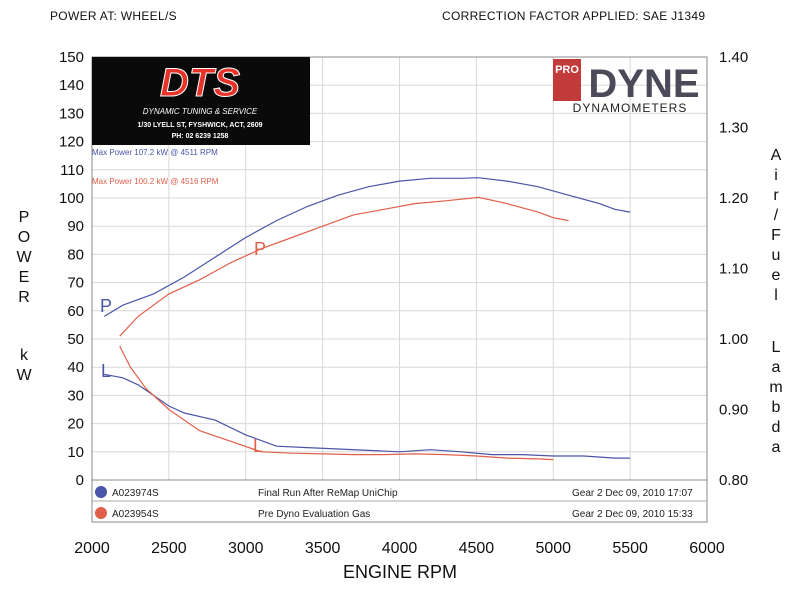  What do you see at coordinates (24, 355) in the screenshot?
I see `y-axis-left-letter: k` at bounding box center [24, 355].